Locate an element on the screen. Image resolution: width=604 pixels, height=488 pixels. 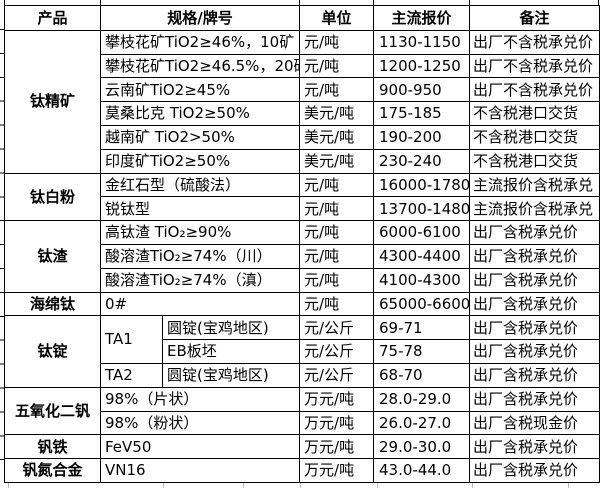
price-cell: 190-200 is located at coordinates (422, 137).